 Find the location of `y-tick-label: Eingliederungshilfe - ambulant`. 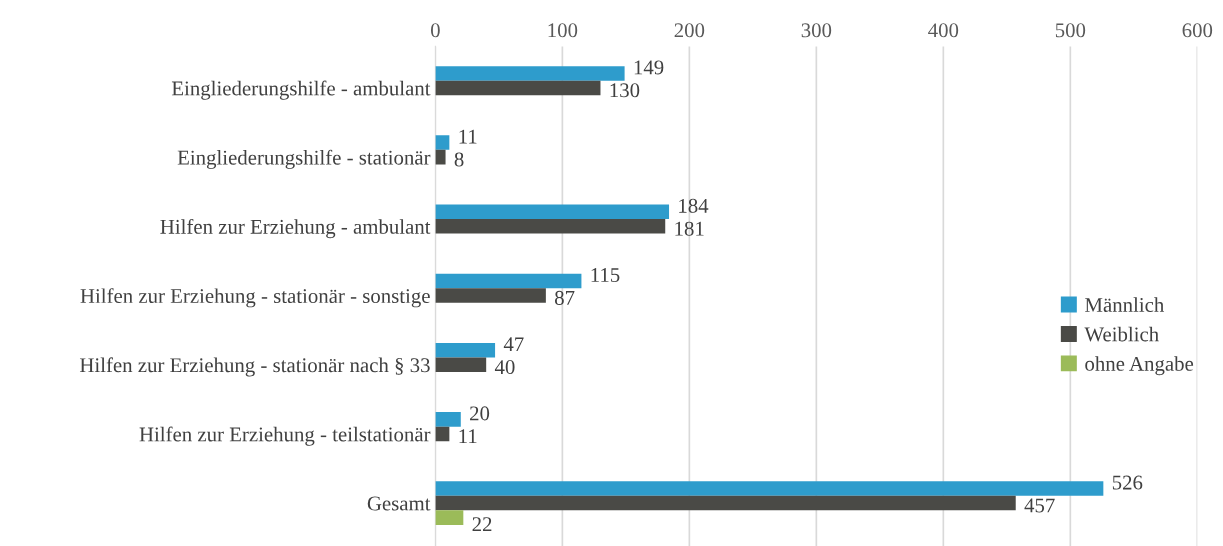

y-tick-label: Eingliederungshilfe - ambulant is located at coordinates (301, 90).